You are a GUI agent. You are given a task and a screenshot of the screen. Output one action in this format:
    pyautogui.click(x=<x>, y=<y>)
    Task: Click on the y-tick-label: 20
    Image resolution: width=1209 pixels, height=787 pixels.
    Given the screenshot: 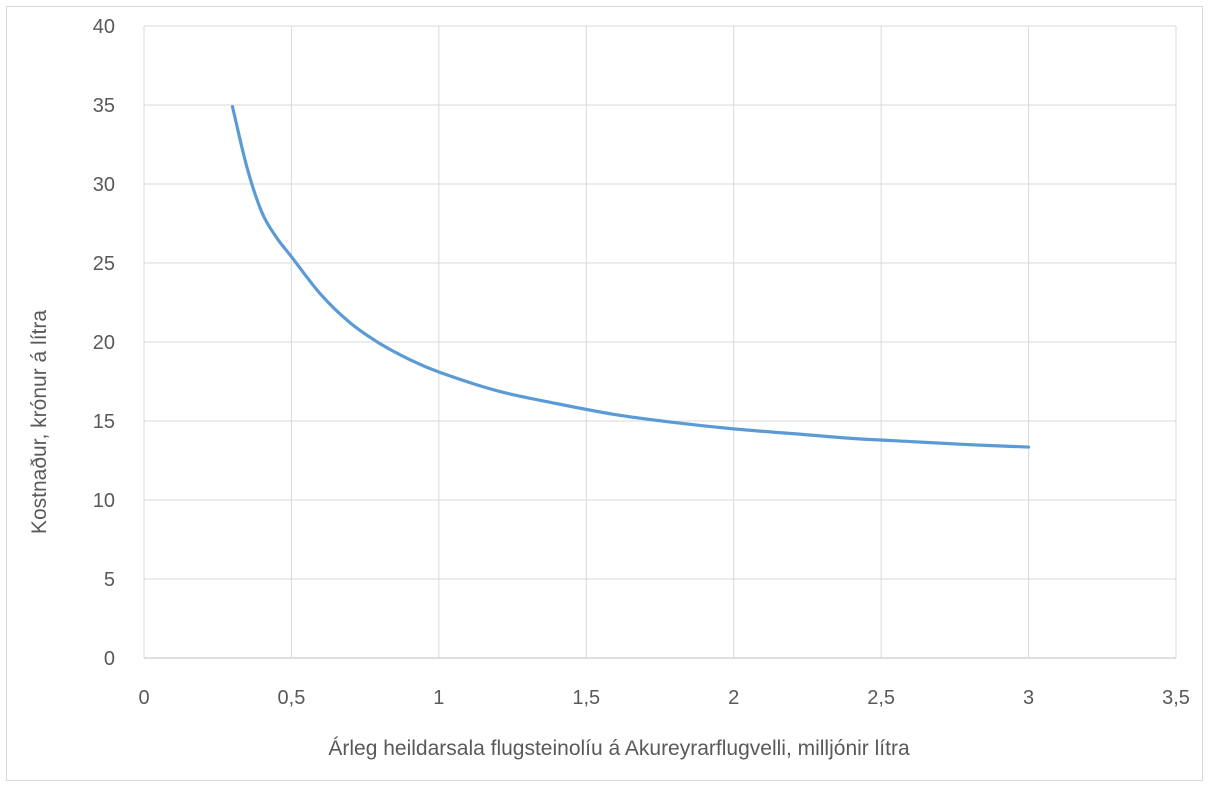 What is the action you would take?
    pyautogui.click(x=104, y=343)
    